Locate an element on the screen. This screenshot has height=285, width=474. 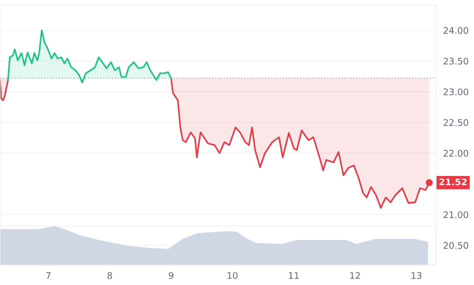
x-tick-label: 10 is located at coordinates (233, 275).